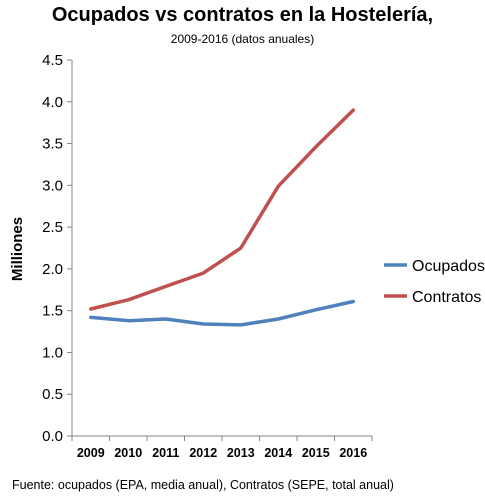 The width and height of the screenshot is (485, 498). I want to click on y-tick-label: 1.5, so click(52, 311).